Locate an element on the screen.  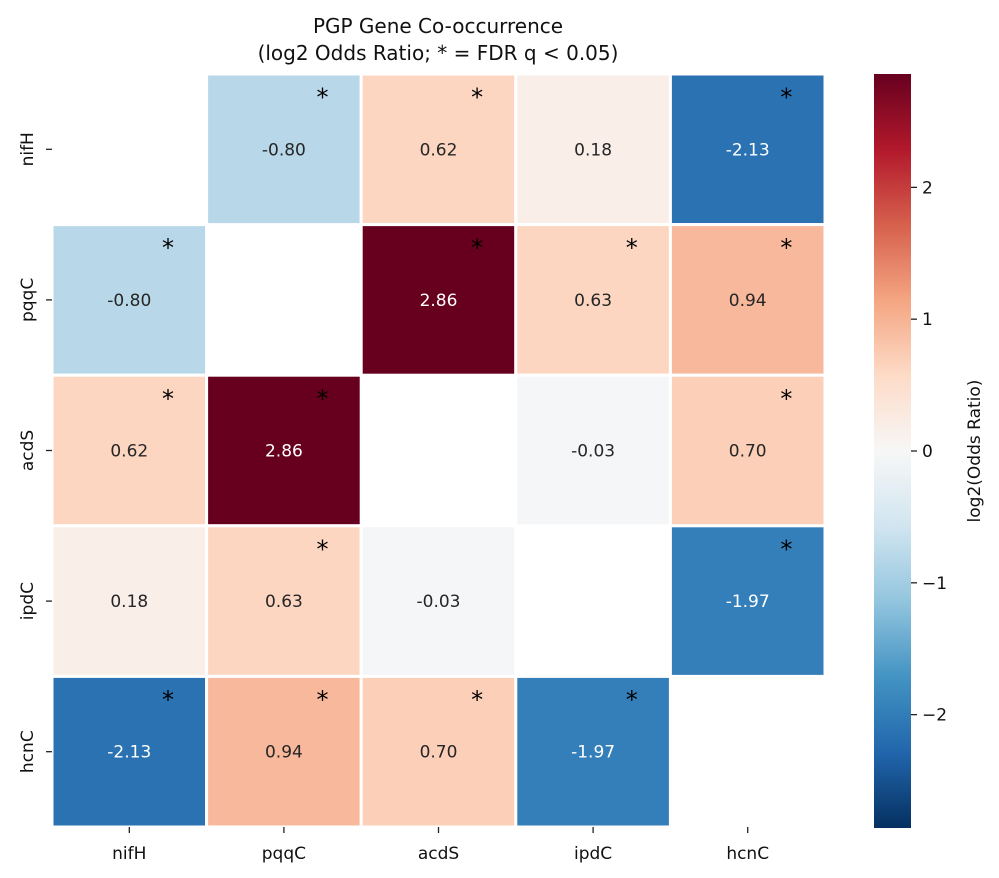
colorbar-tick-label: 0 is located at coordinates (927, 452).